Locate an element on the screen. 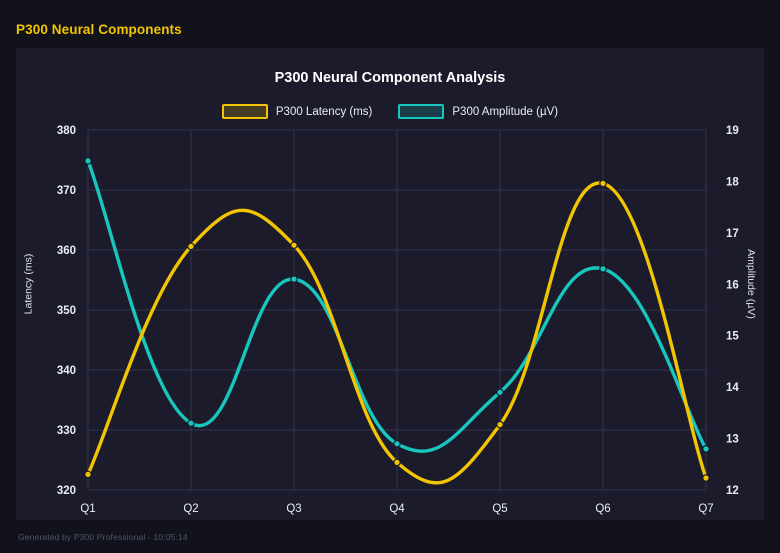 Image resolution: width=780 pixels, height=553 pixels. y-axis-left-tick-label: 380 is located at coordinates (66, 131).